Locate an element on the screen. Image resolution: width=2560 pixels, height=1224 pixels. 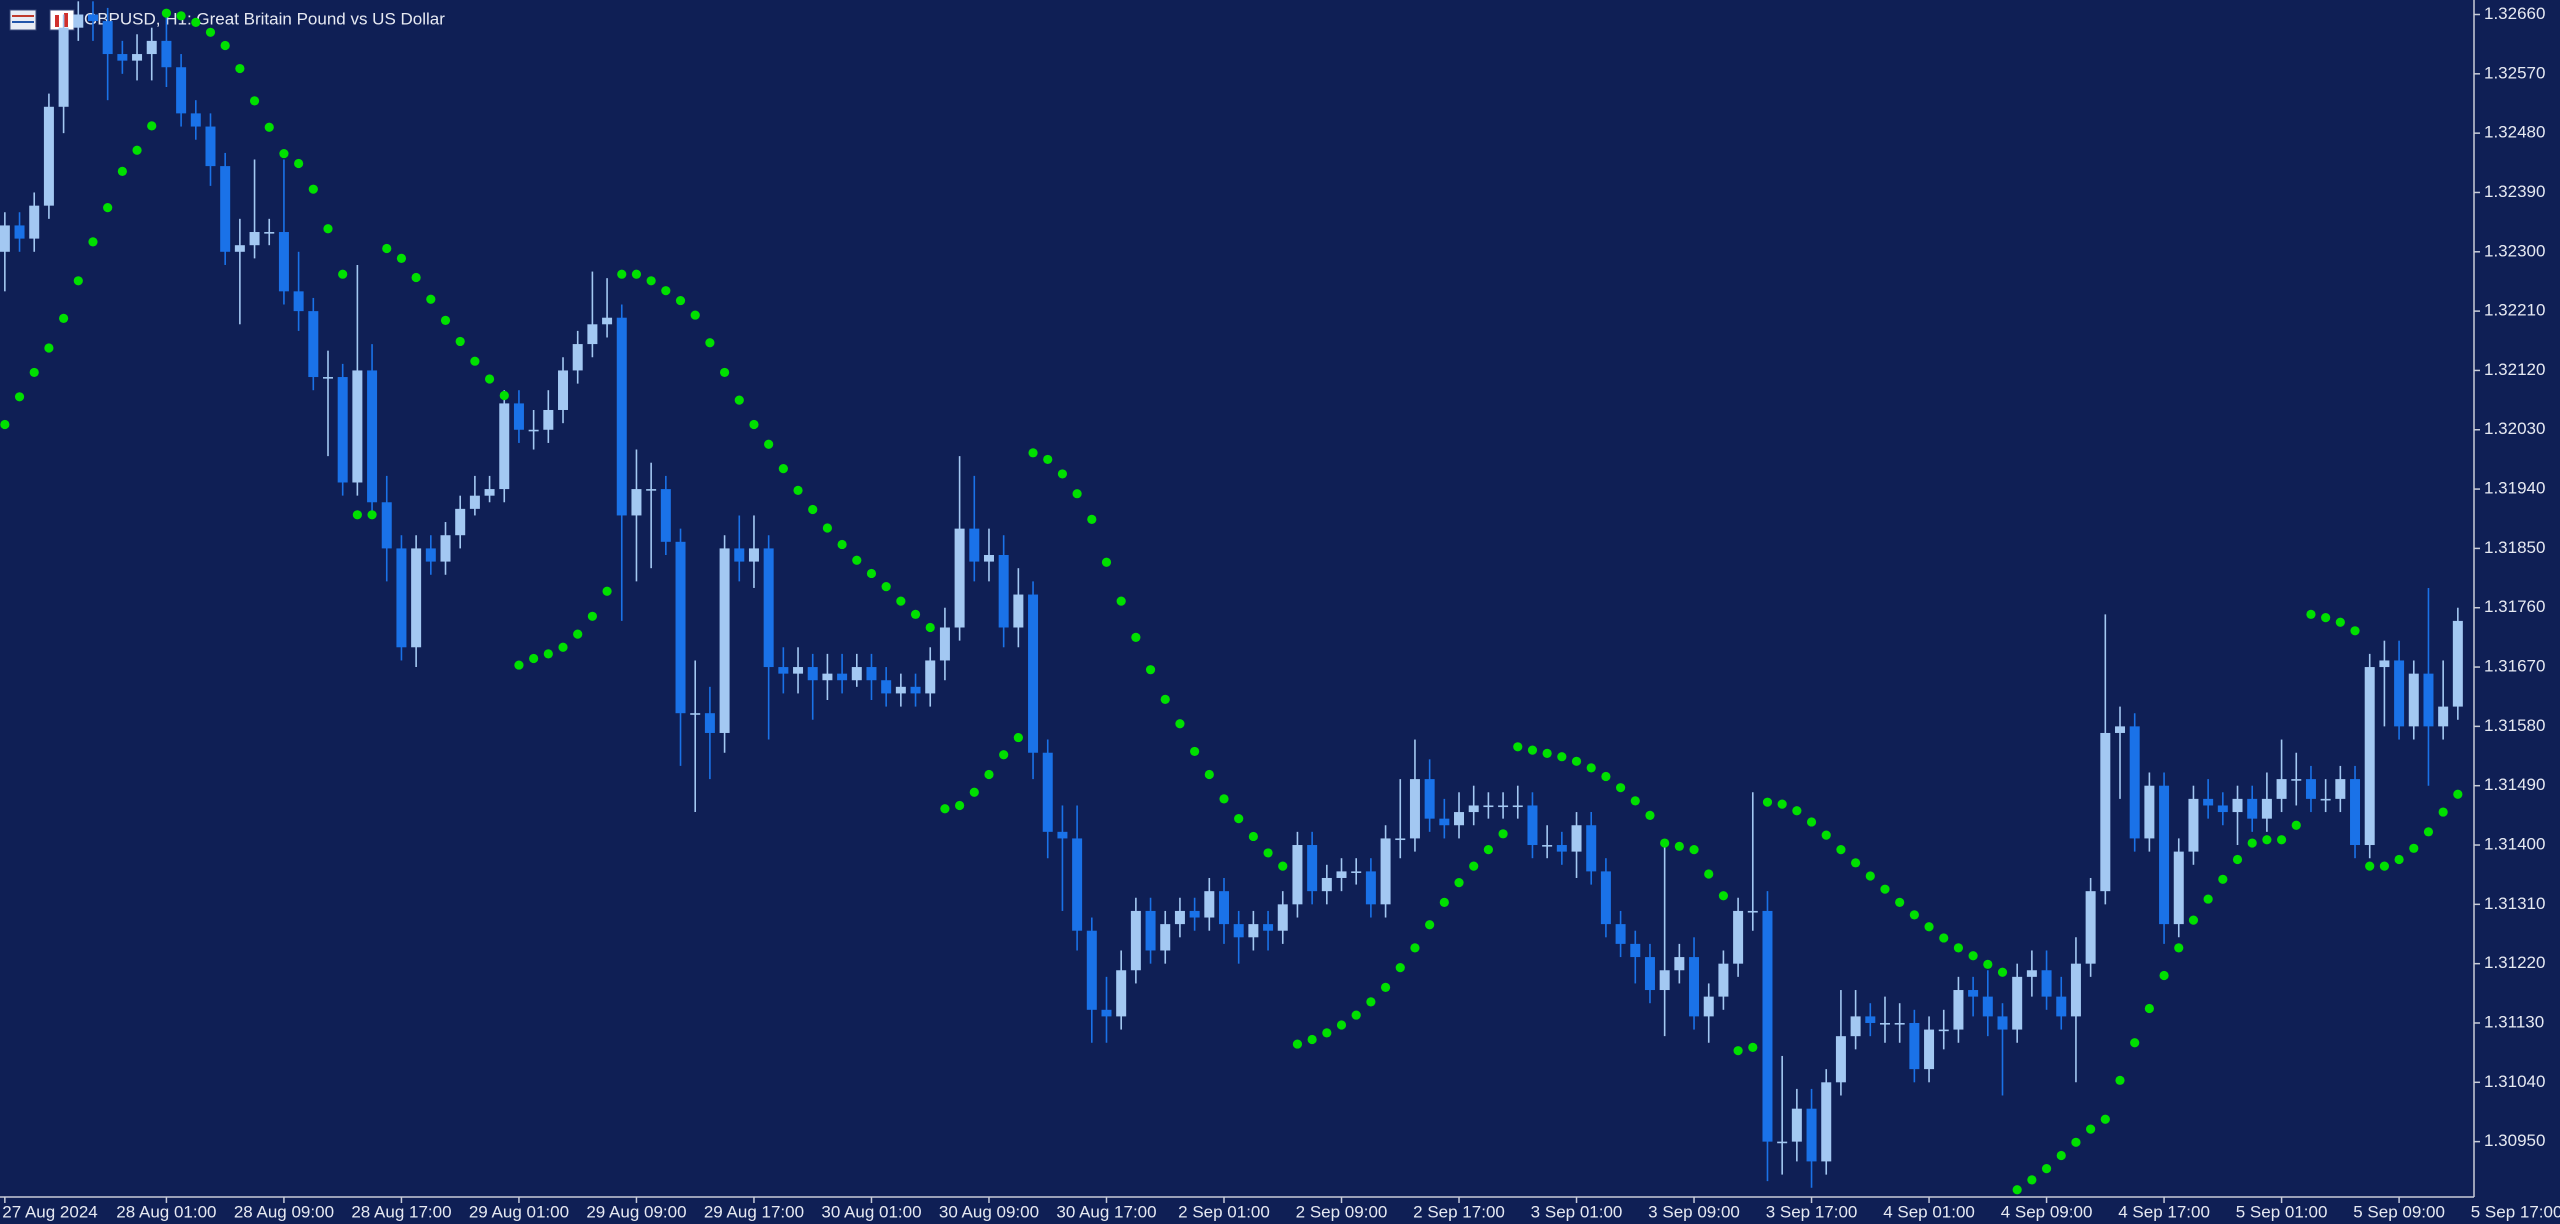
chart-icons is located at coordinates (42, 20).